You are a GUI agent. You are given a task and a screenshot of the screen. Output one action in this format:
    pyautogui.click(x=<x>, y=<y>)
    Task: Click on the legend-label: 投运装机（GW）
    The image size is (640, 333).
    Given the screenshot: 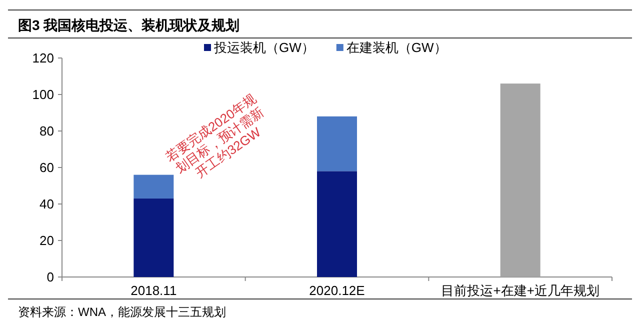 What is the action you would take?
    pyautogui.click(x=263, y=47)
    